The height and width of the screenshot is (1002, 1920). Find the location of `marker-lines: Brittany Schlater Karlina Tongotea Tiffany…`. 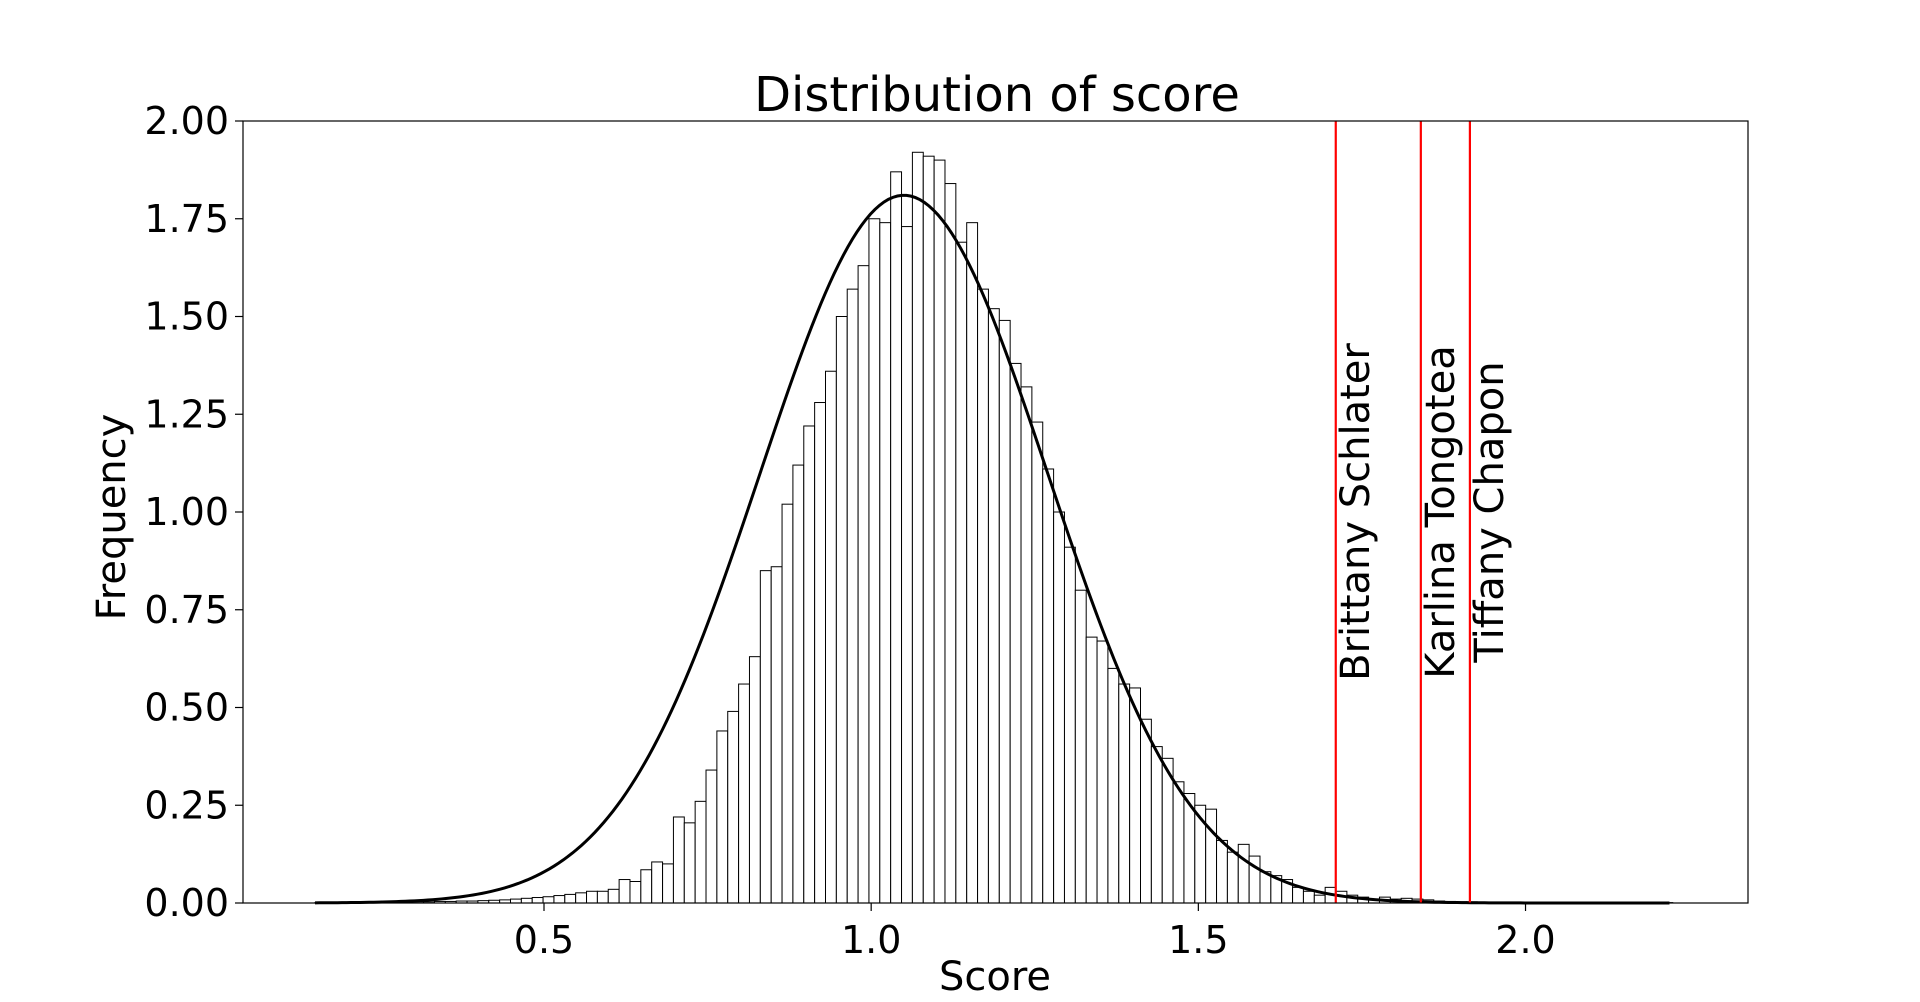

marker-lines: Brittany Schlater Karlina Tongotea Tiffany… is located at coordinates (1423, 512).